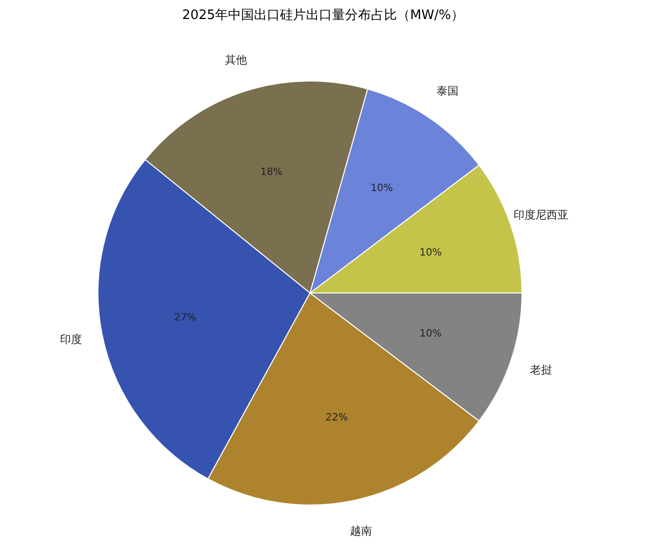  What do you see at coordinates (447, 91) in the screenshot?
I see `slice-label: 泰国` at bounding box center [447, 91].